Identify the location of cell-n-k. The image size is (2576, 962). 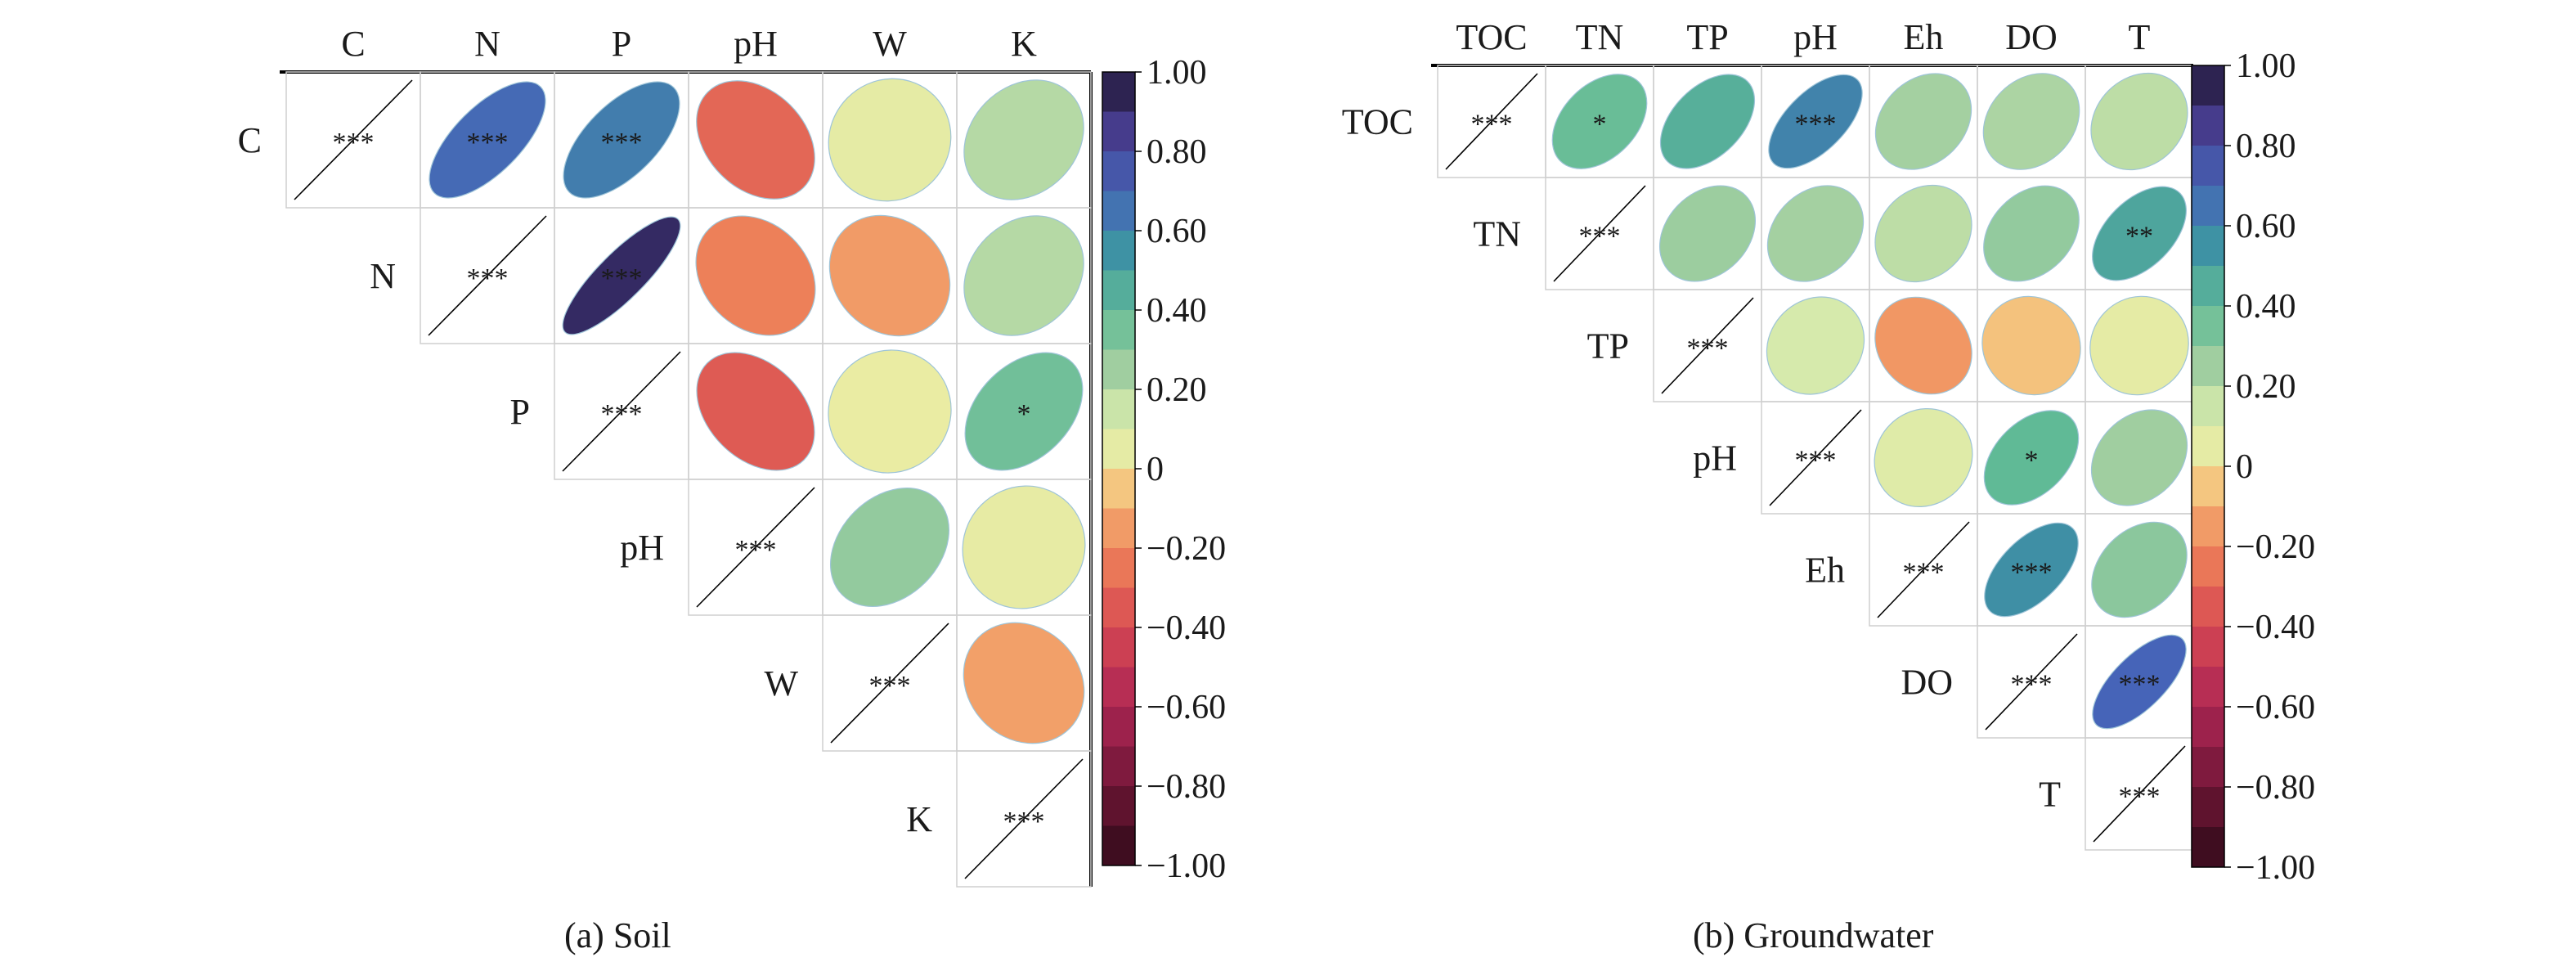
(1024, 275).